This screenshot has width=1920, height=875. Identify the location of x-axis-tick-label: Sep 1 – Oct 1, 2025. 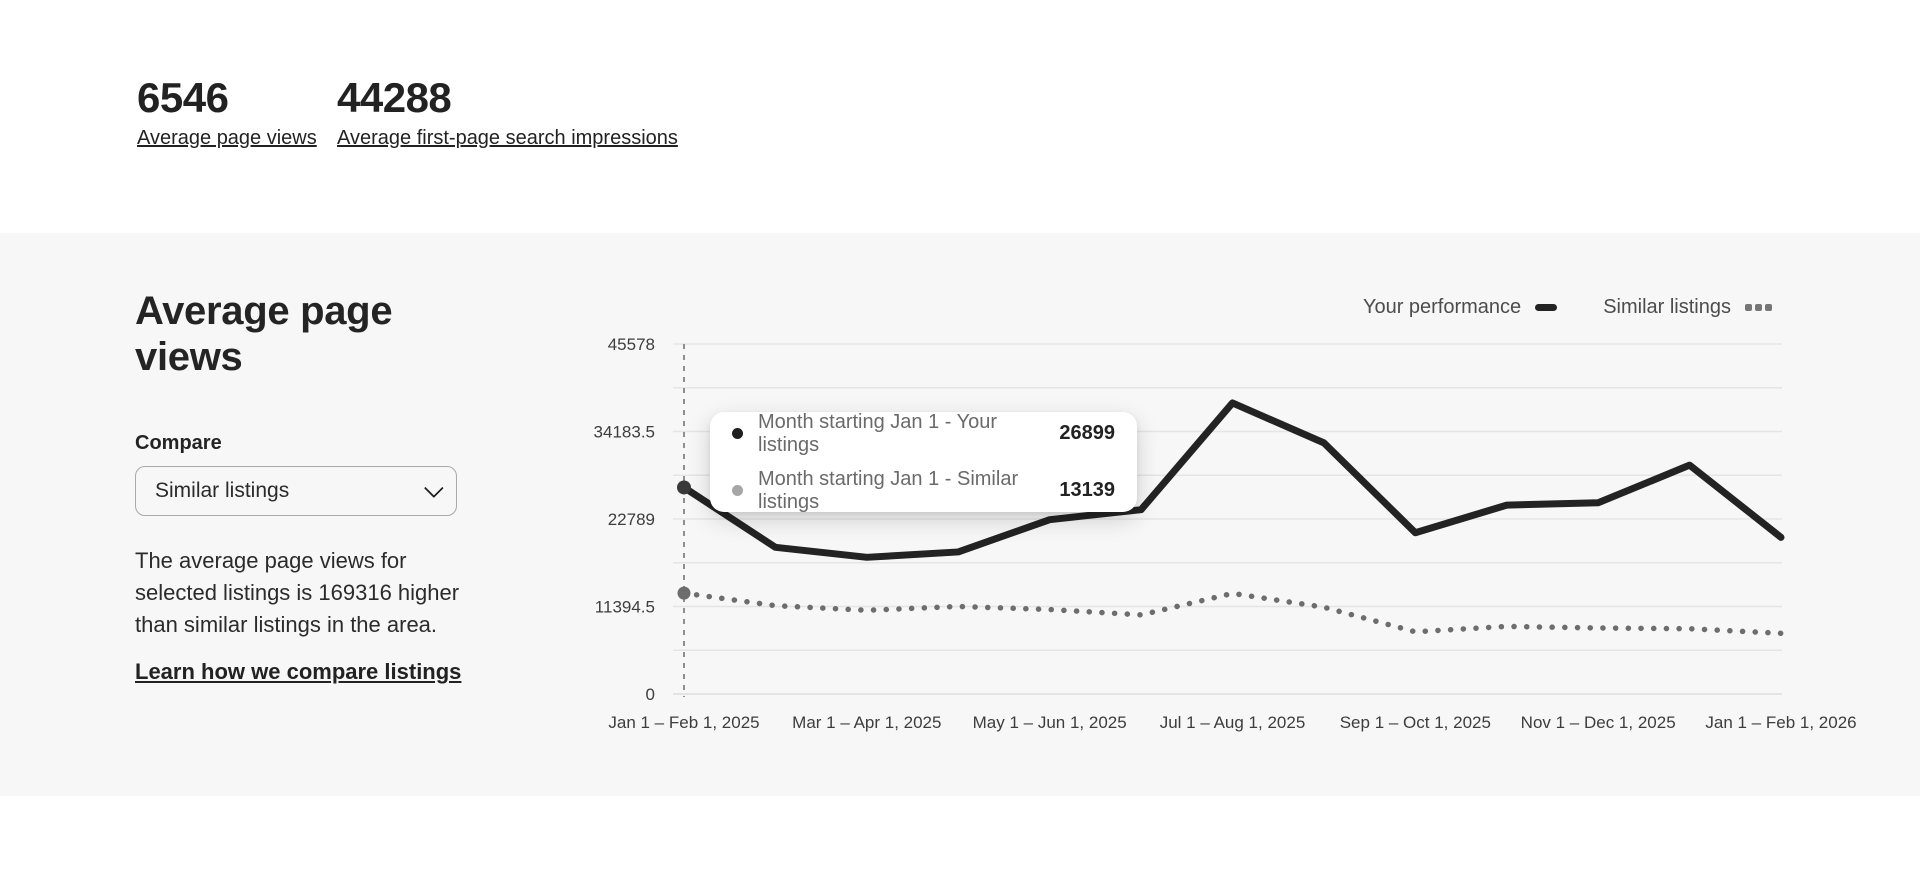
(1415, 722).